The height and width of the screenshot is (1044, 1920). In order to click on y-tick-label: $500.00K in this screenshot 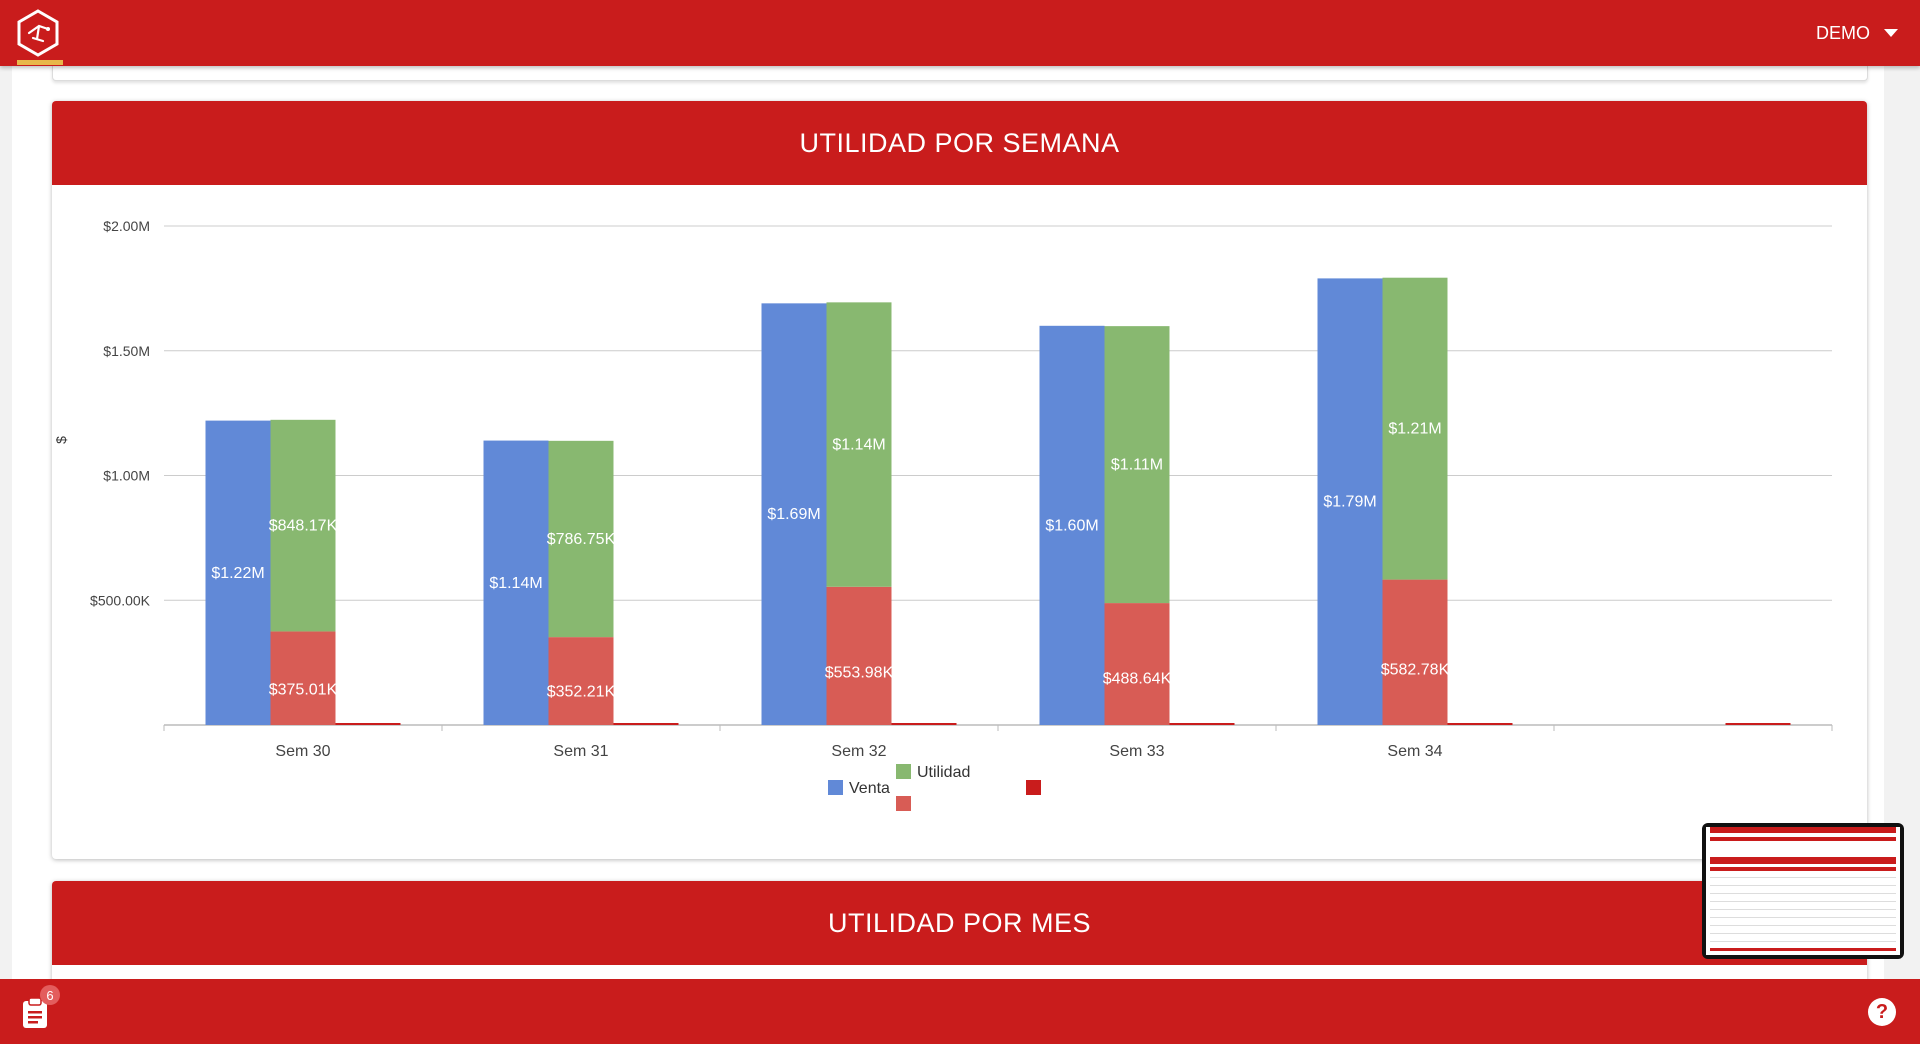, I will do `click(120, 600)`.